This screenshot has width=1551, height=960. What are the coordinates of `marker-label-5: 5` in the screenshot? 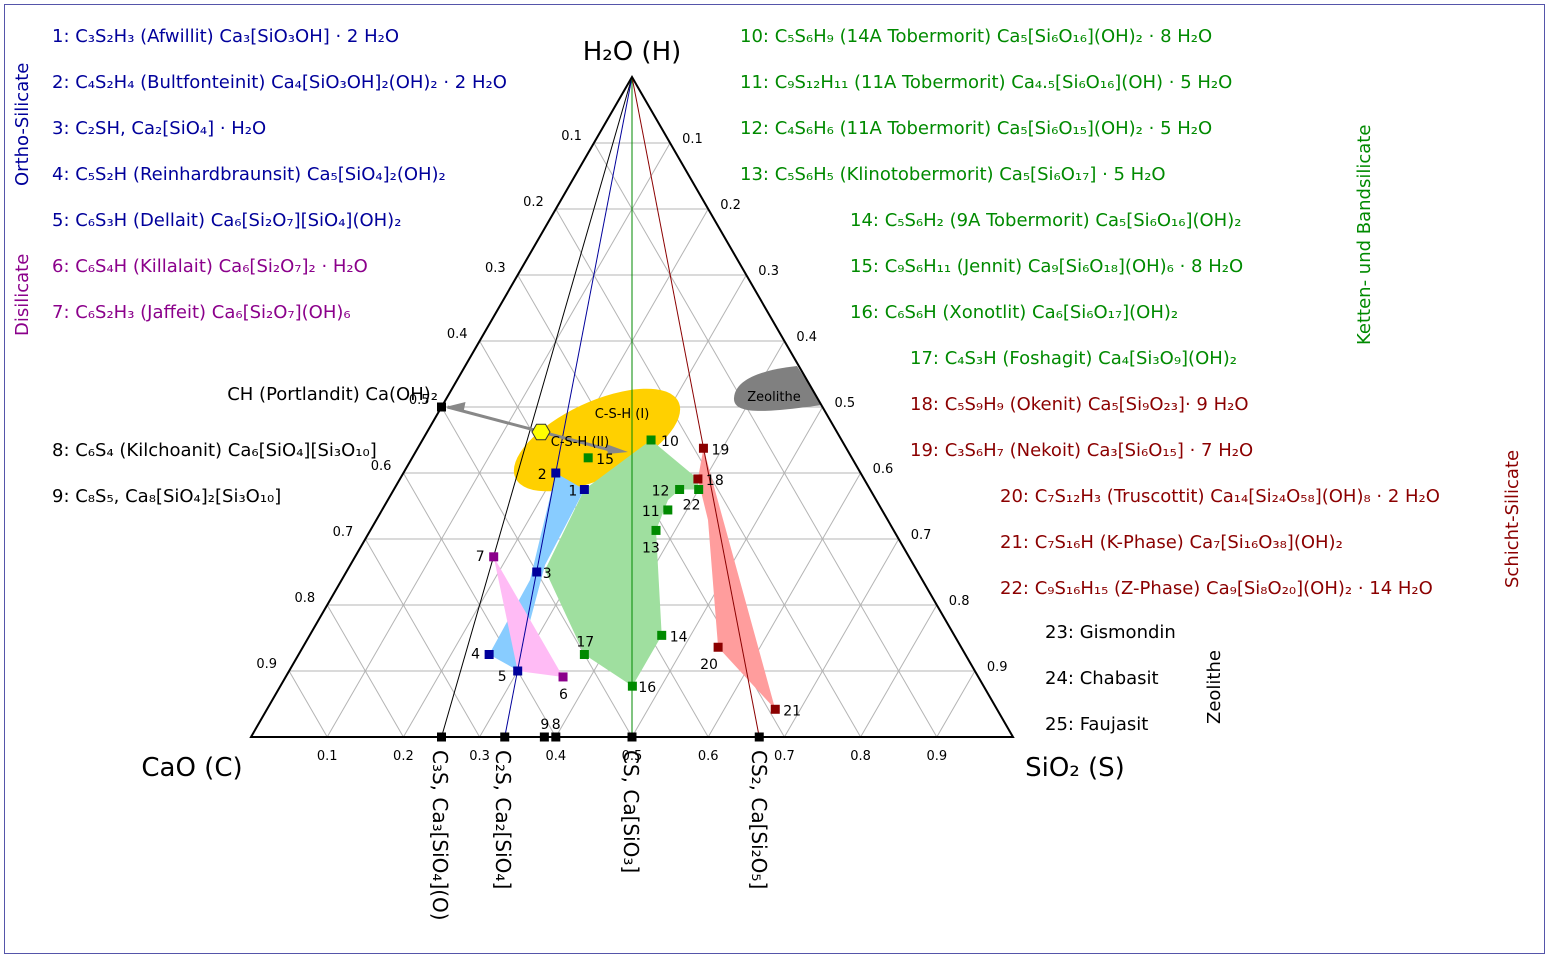 It's located at (502, 677).